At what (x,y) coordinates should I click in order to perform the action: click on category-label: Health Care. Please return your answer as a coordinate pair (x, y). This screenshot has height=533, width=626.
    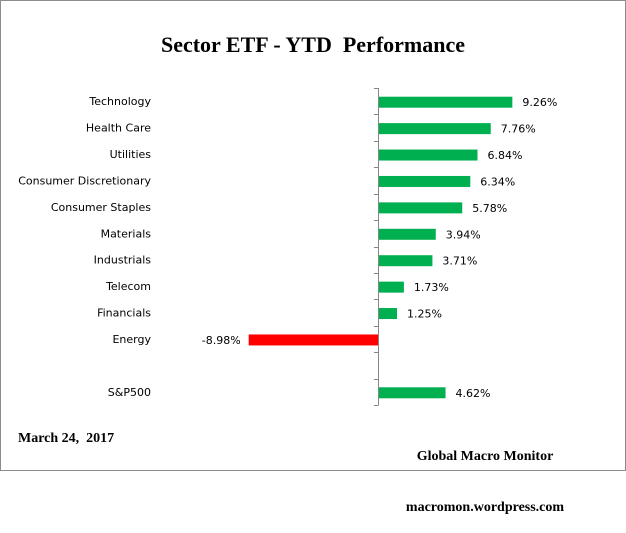
    Looking at the image, I should click on (118, 128).